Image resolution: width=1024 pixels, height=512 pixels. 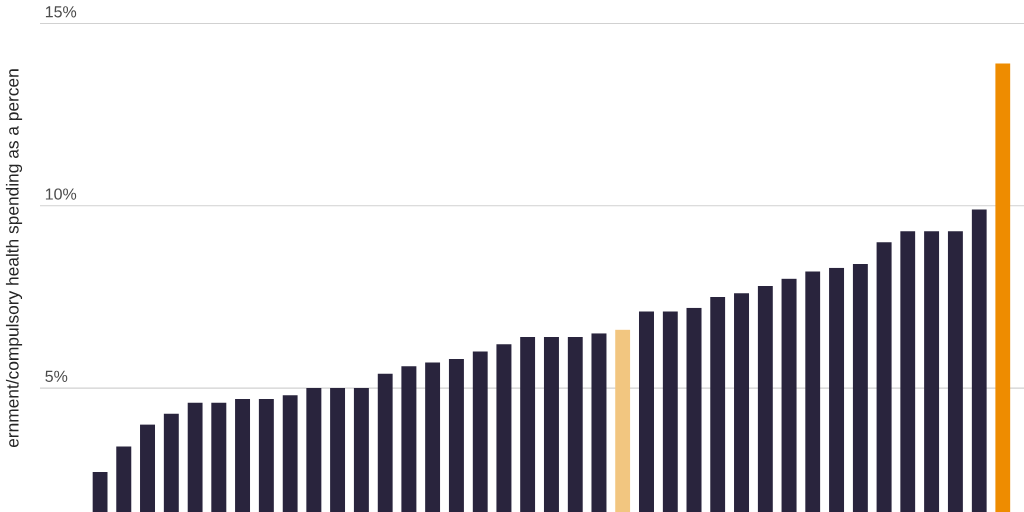 I want to click on y-tick-label: 5%, so click(x=56, y=376).